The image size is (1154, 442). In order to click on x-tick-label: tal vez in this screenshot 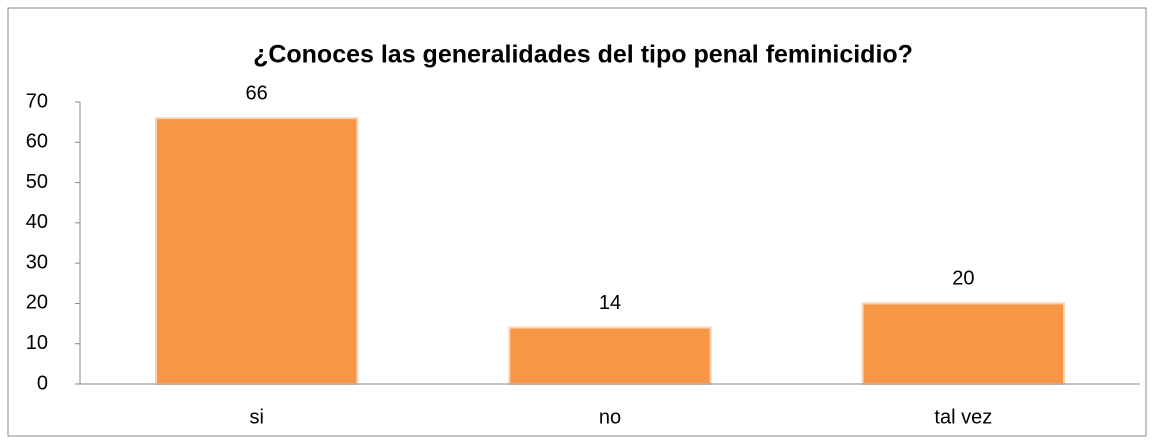, I will do `click(963, 417)`.